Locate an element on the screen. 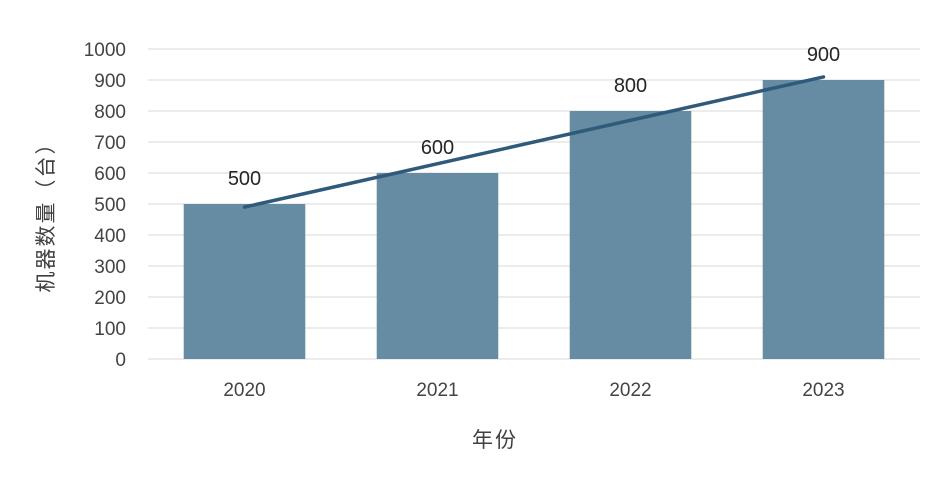  data-label: 900 is located at coordinates (823, 55).